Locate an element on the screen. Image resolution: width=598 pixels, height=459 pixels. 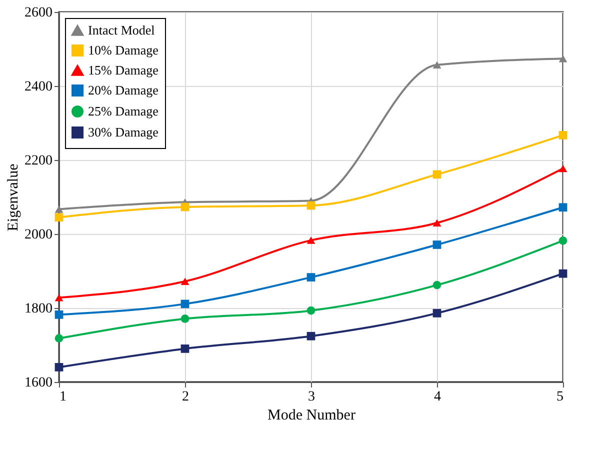
x-tick-label: 4 is located at coordinates (437, 397).